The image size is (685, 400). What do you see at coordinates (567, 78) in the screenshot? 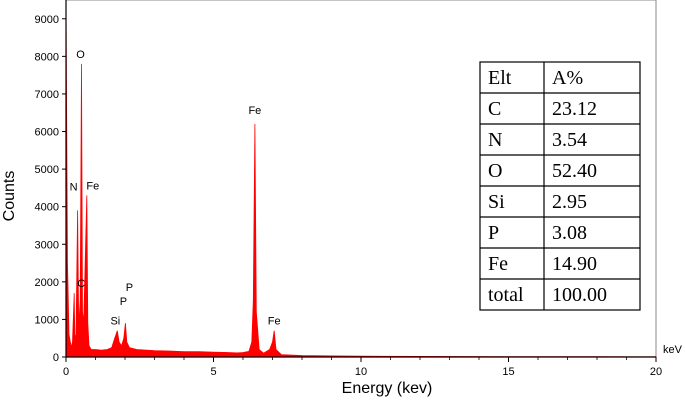
I see `table-header-cell: A%` at bounding box center [567, 78].